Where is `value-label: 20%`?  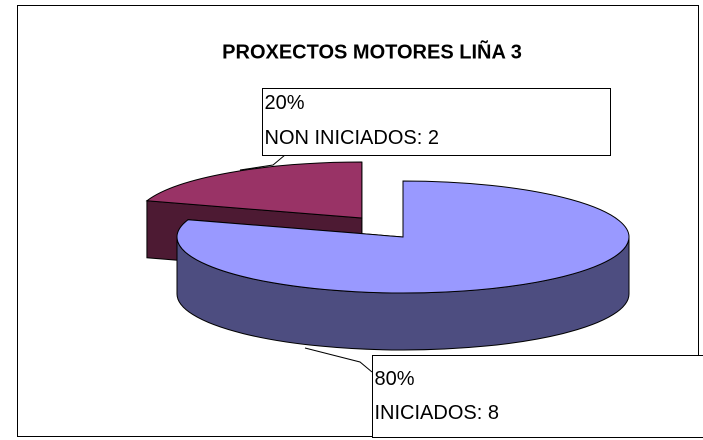
value-label: 20% is located at coordinates (285, 103).